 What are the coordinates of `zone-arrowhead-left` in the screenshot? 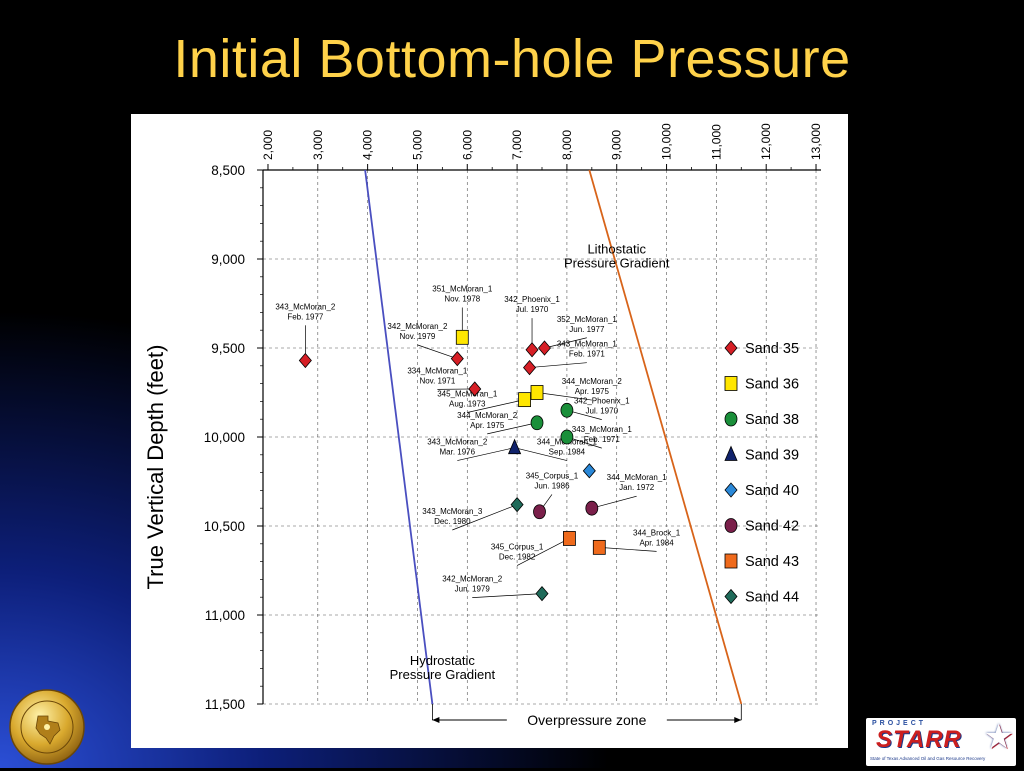 It's located at (435, 720).